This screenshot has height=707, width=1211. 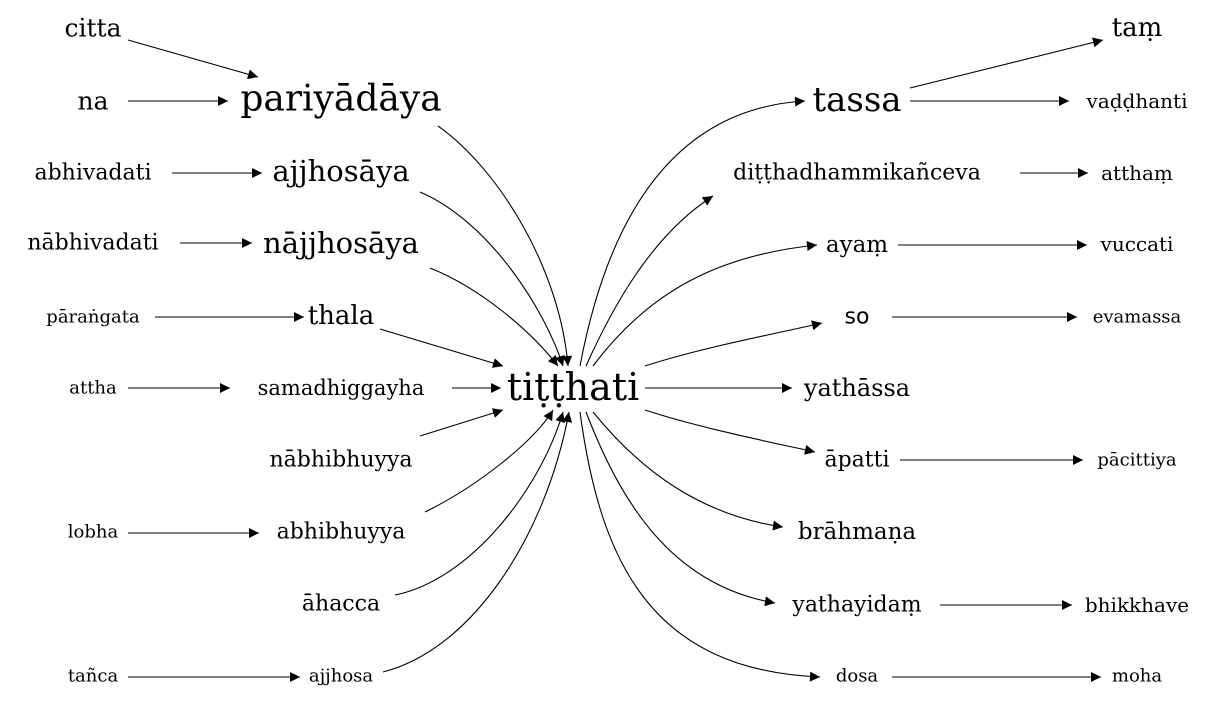 I want to click on node-brahmana: brāhmaṇa, so click(x=857, y=532).